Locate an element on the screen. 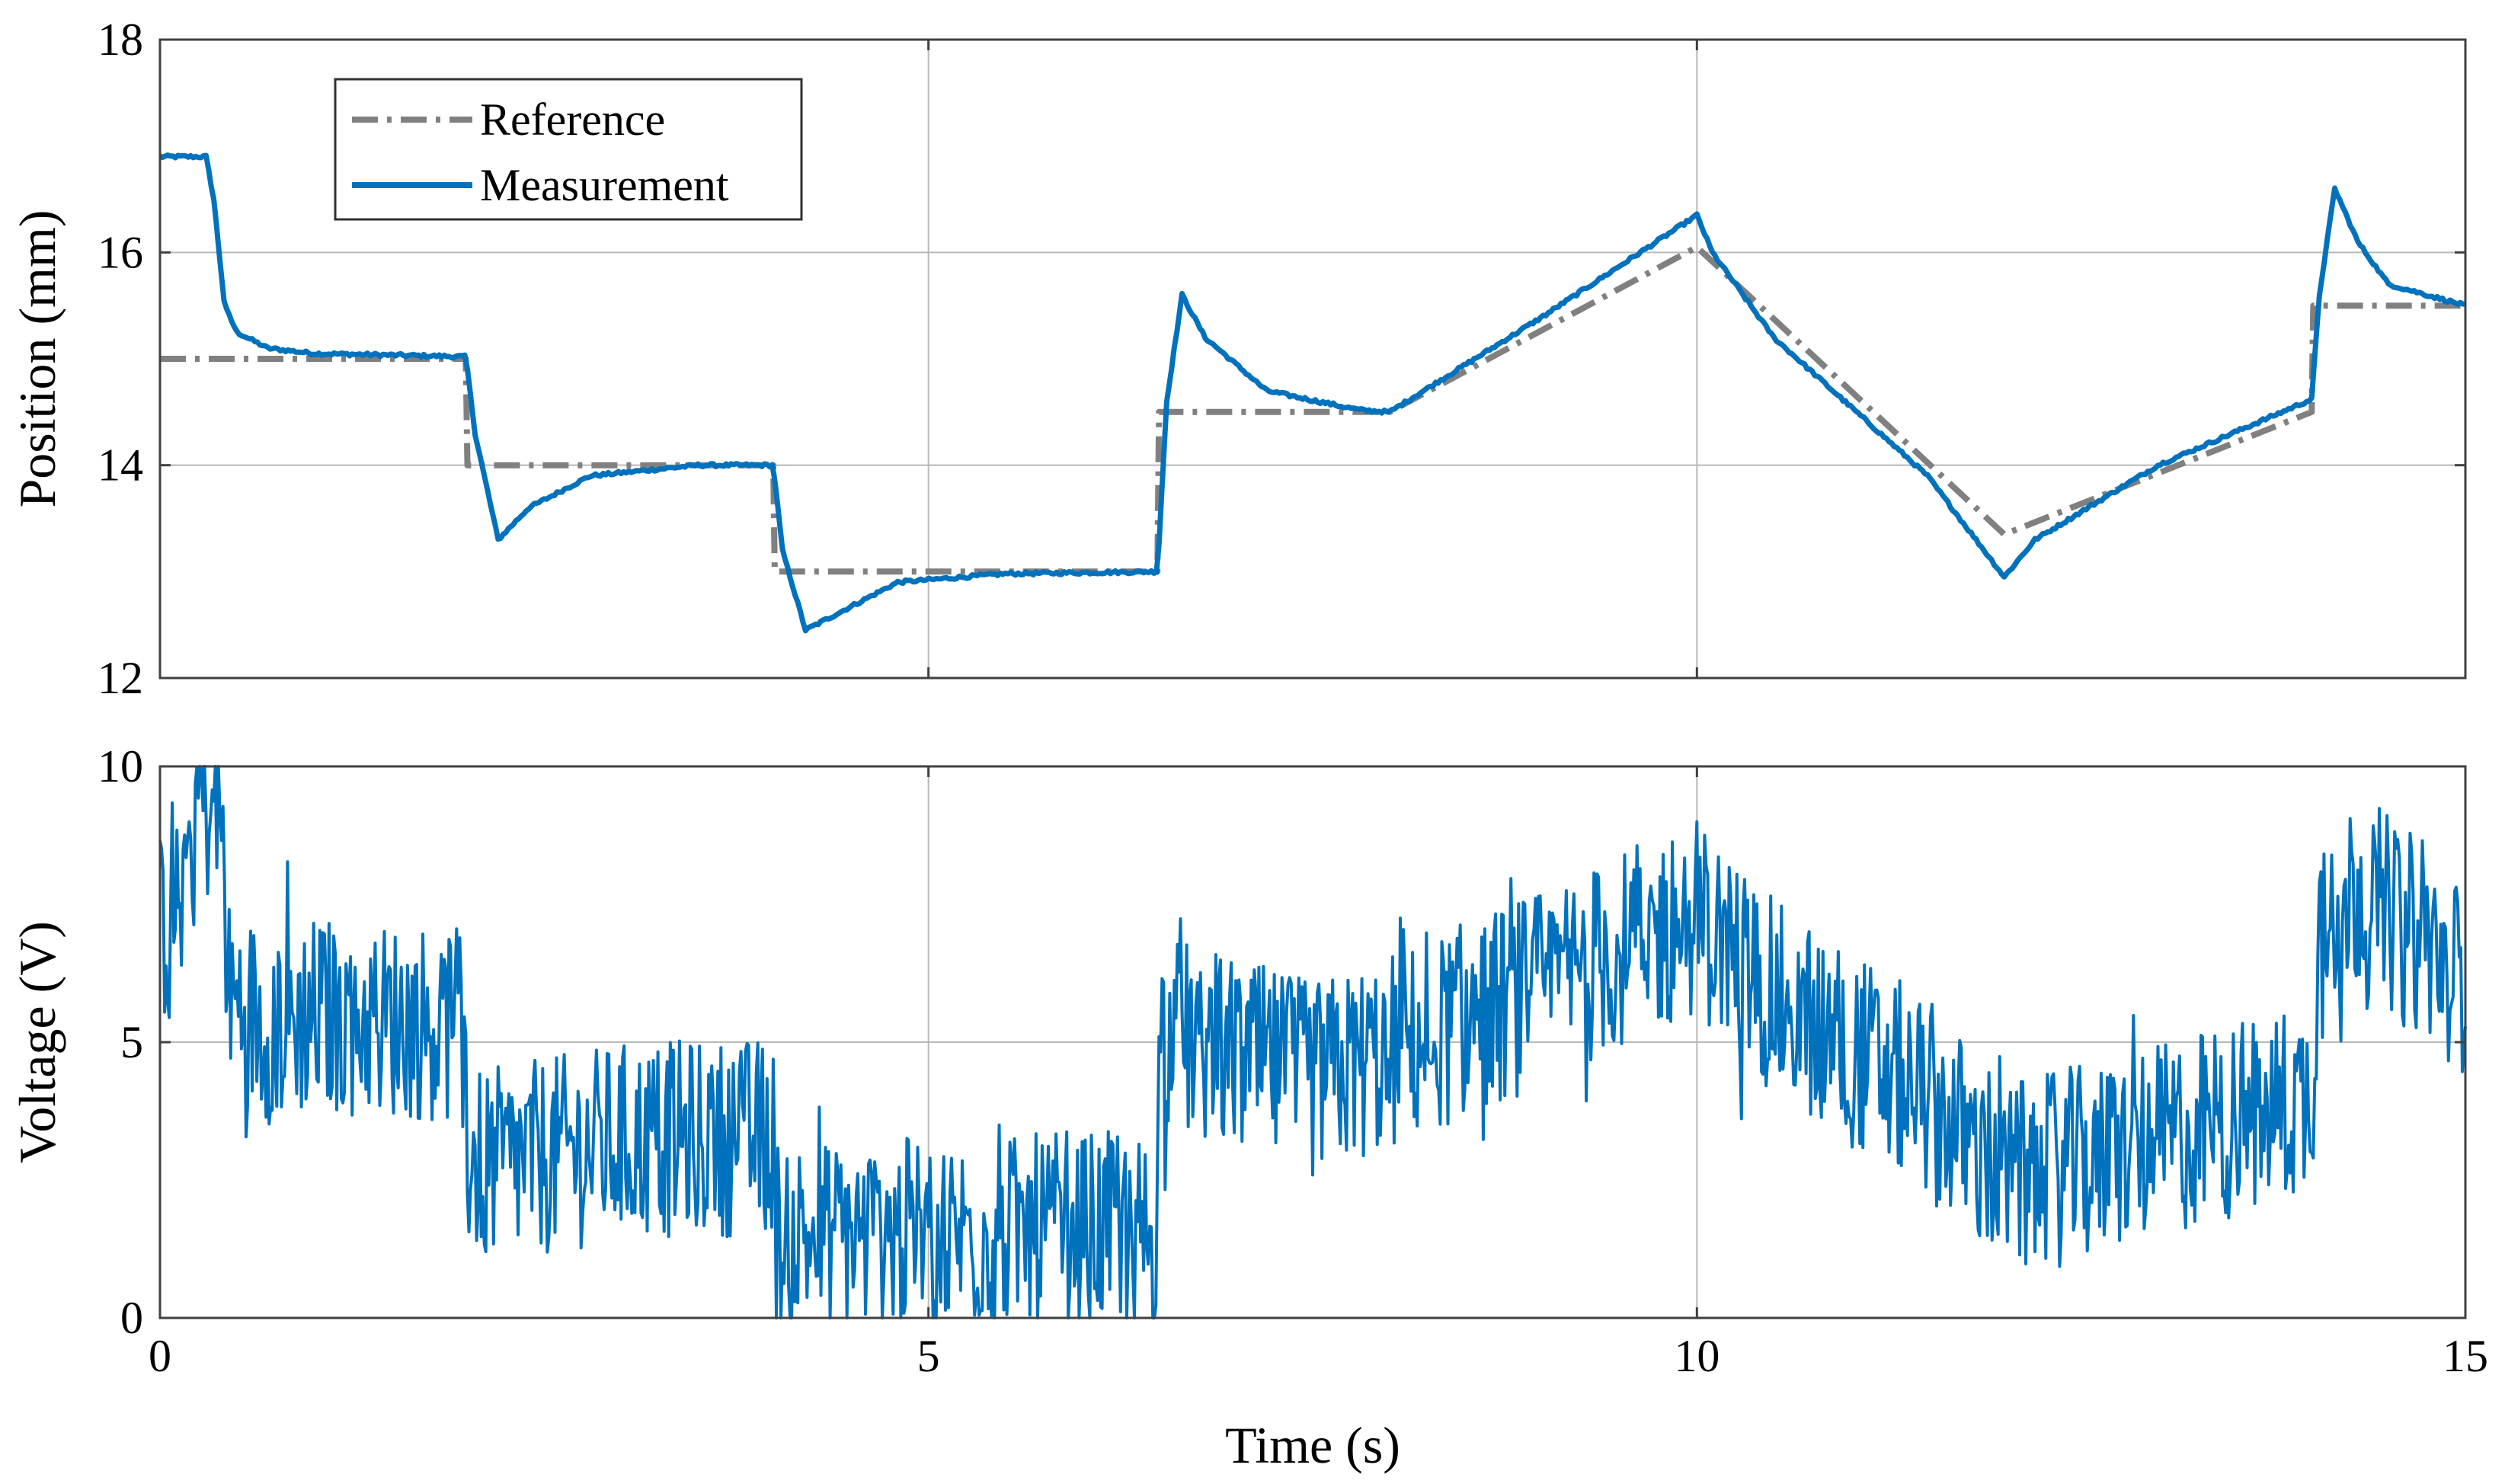  voltage-y-tick-label: 0 is located at coordinates (131, 1318).